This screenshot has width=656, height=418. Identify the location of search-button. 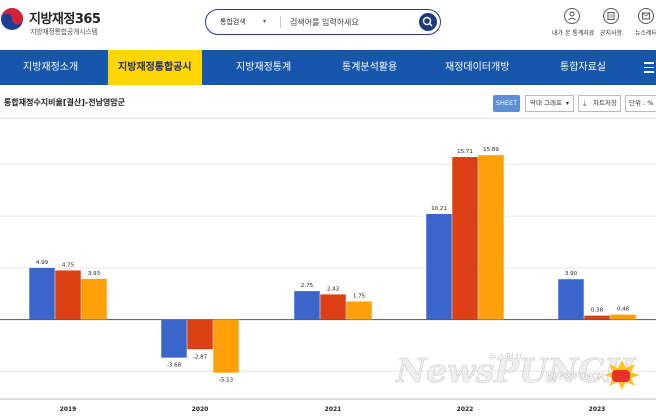
(428, 22).